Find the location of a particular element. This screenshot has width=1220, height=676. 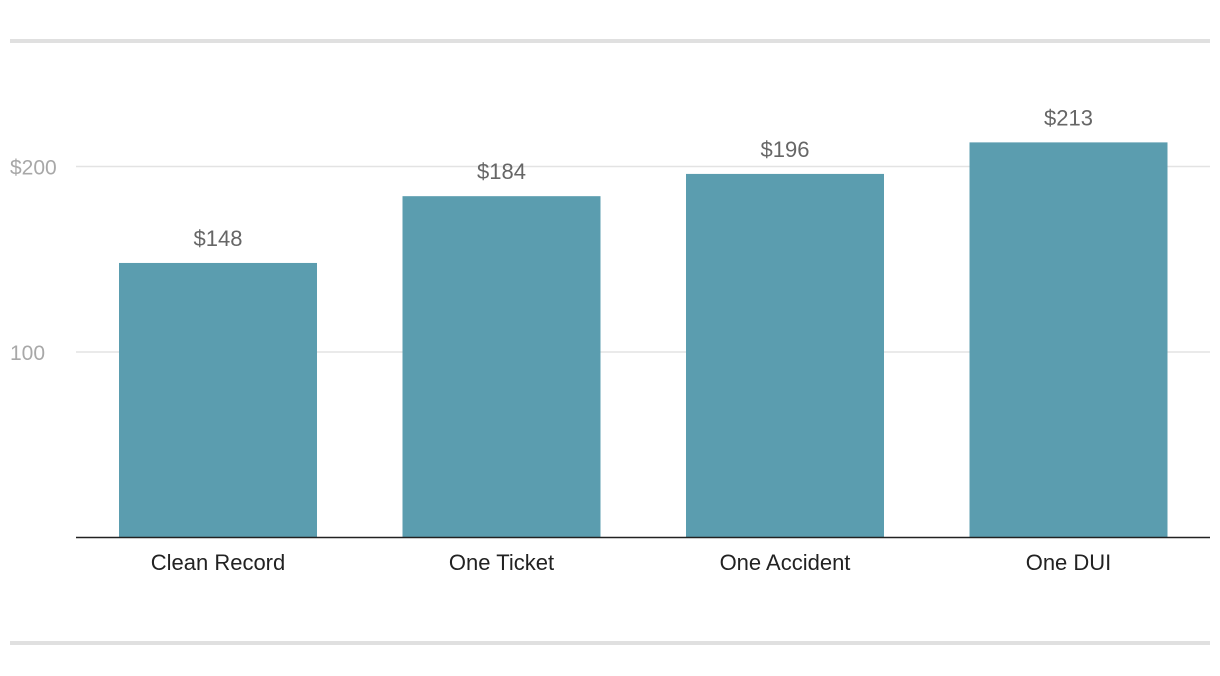

data-label-one-accident: $196 is located at coordinates (785, 149).